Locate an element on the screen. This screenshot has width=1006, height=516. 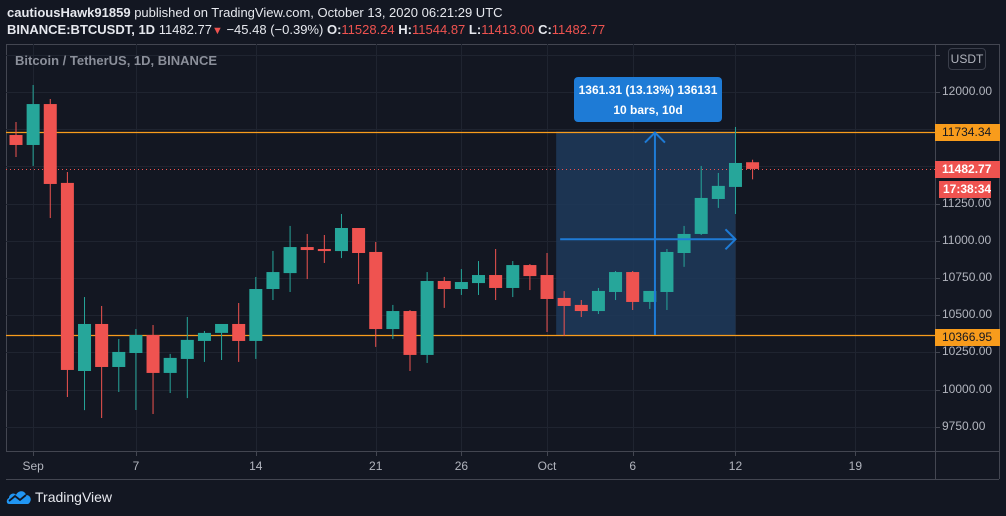
arrow-right-icon is located at coordinates (730, 239).